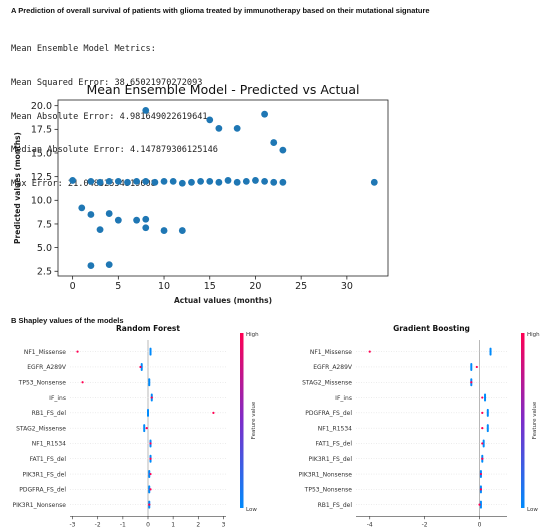  I want to click on x-tick-label: 5, so click(118, 286).